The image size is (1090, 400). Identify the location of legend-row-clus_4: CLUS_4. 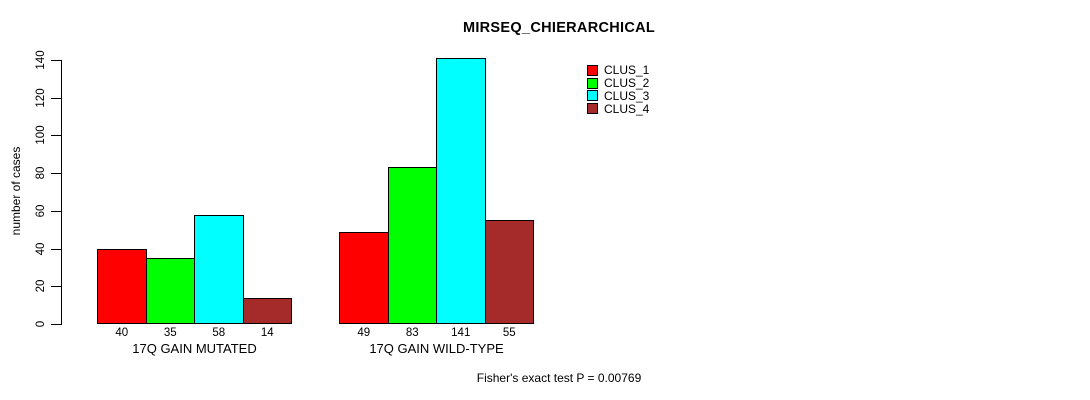
(618, 108).